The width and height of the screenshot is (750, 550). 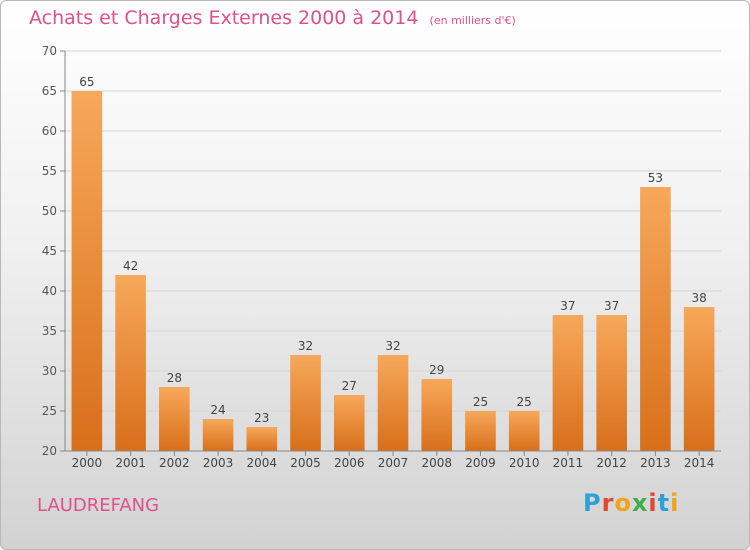 What do you see at coordinates (87, 463) in the screenshot?
I see `x-tick-label: 2000` at bounding box center [87, 463].